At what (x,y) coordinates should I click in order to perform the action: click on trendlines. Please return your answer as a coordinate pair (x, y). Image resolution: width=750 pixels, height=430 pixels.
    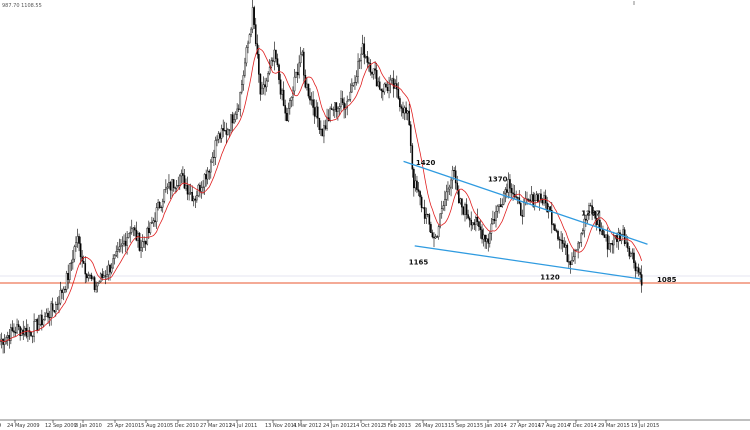
    Looking at the image, I should click on (525, 220).